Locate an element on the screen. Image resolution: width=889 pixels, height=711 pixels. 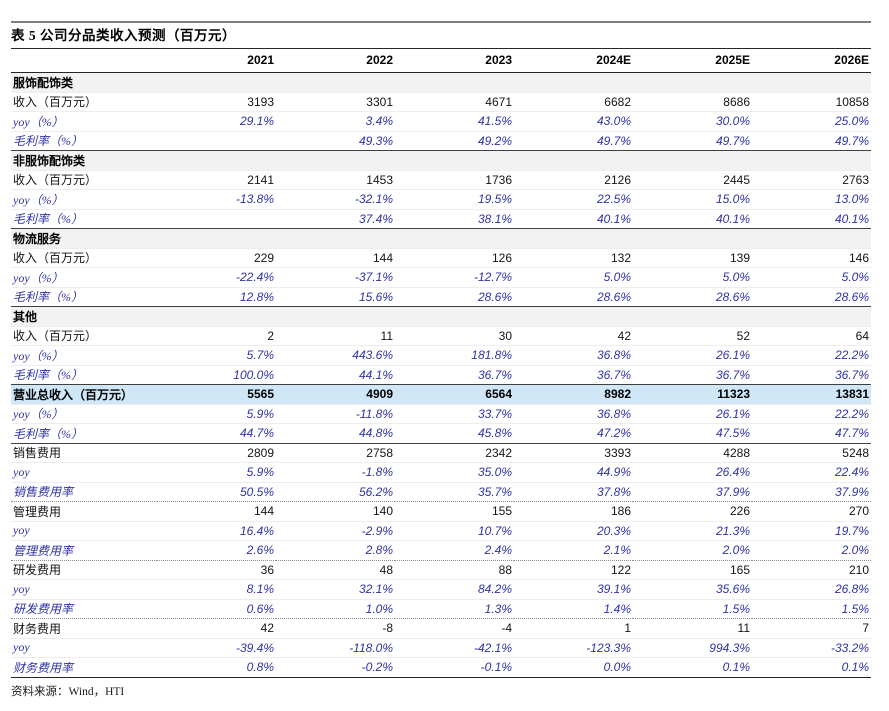
cell-value: 5565 is located at coordinates (216, 394).